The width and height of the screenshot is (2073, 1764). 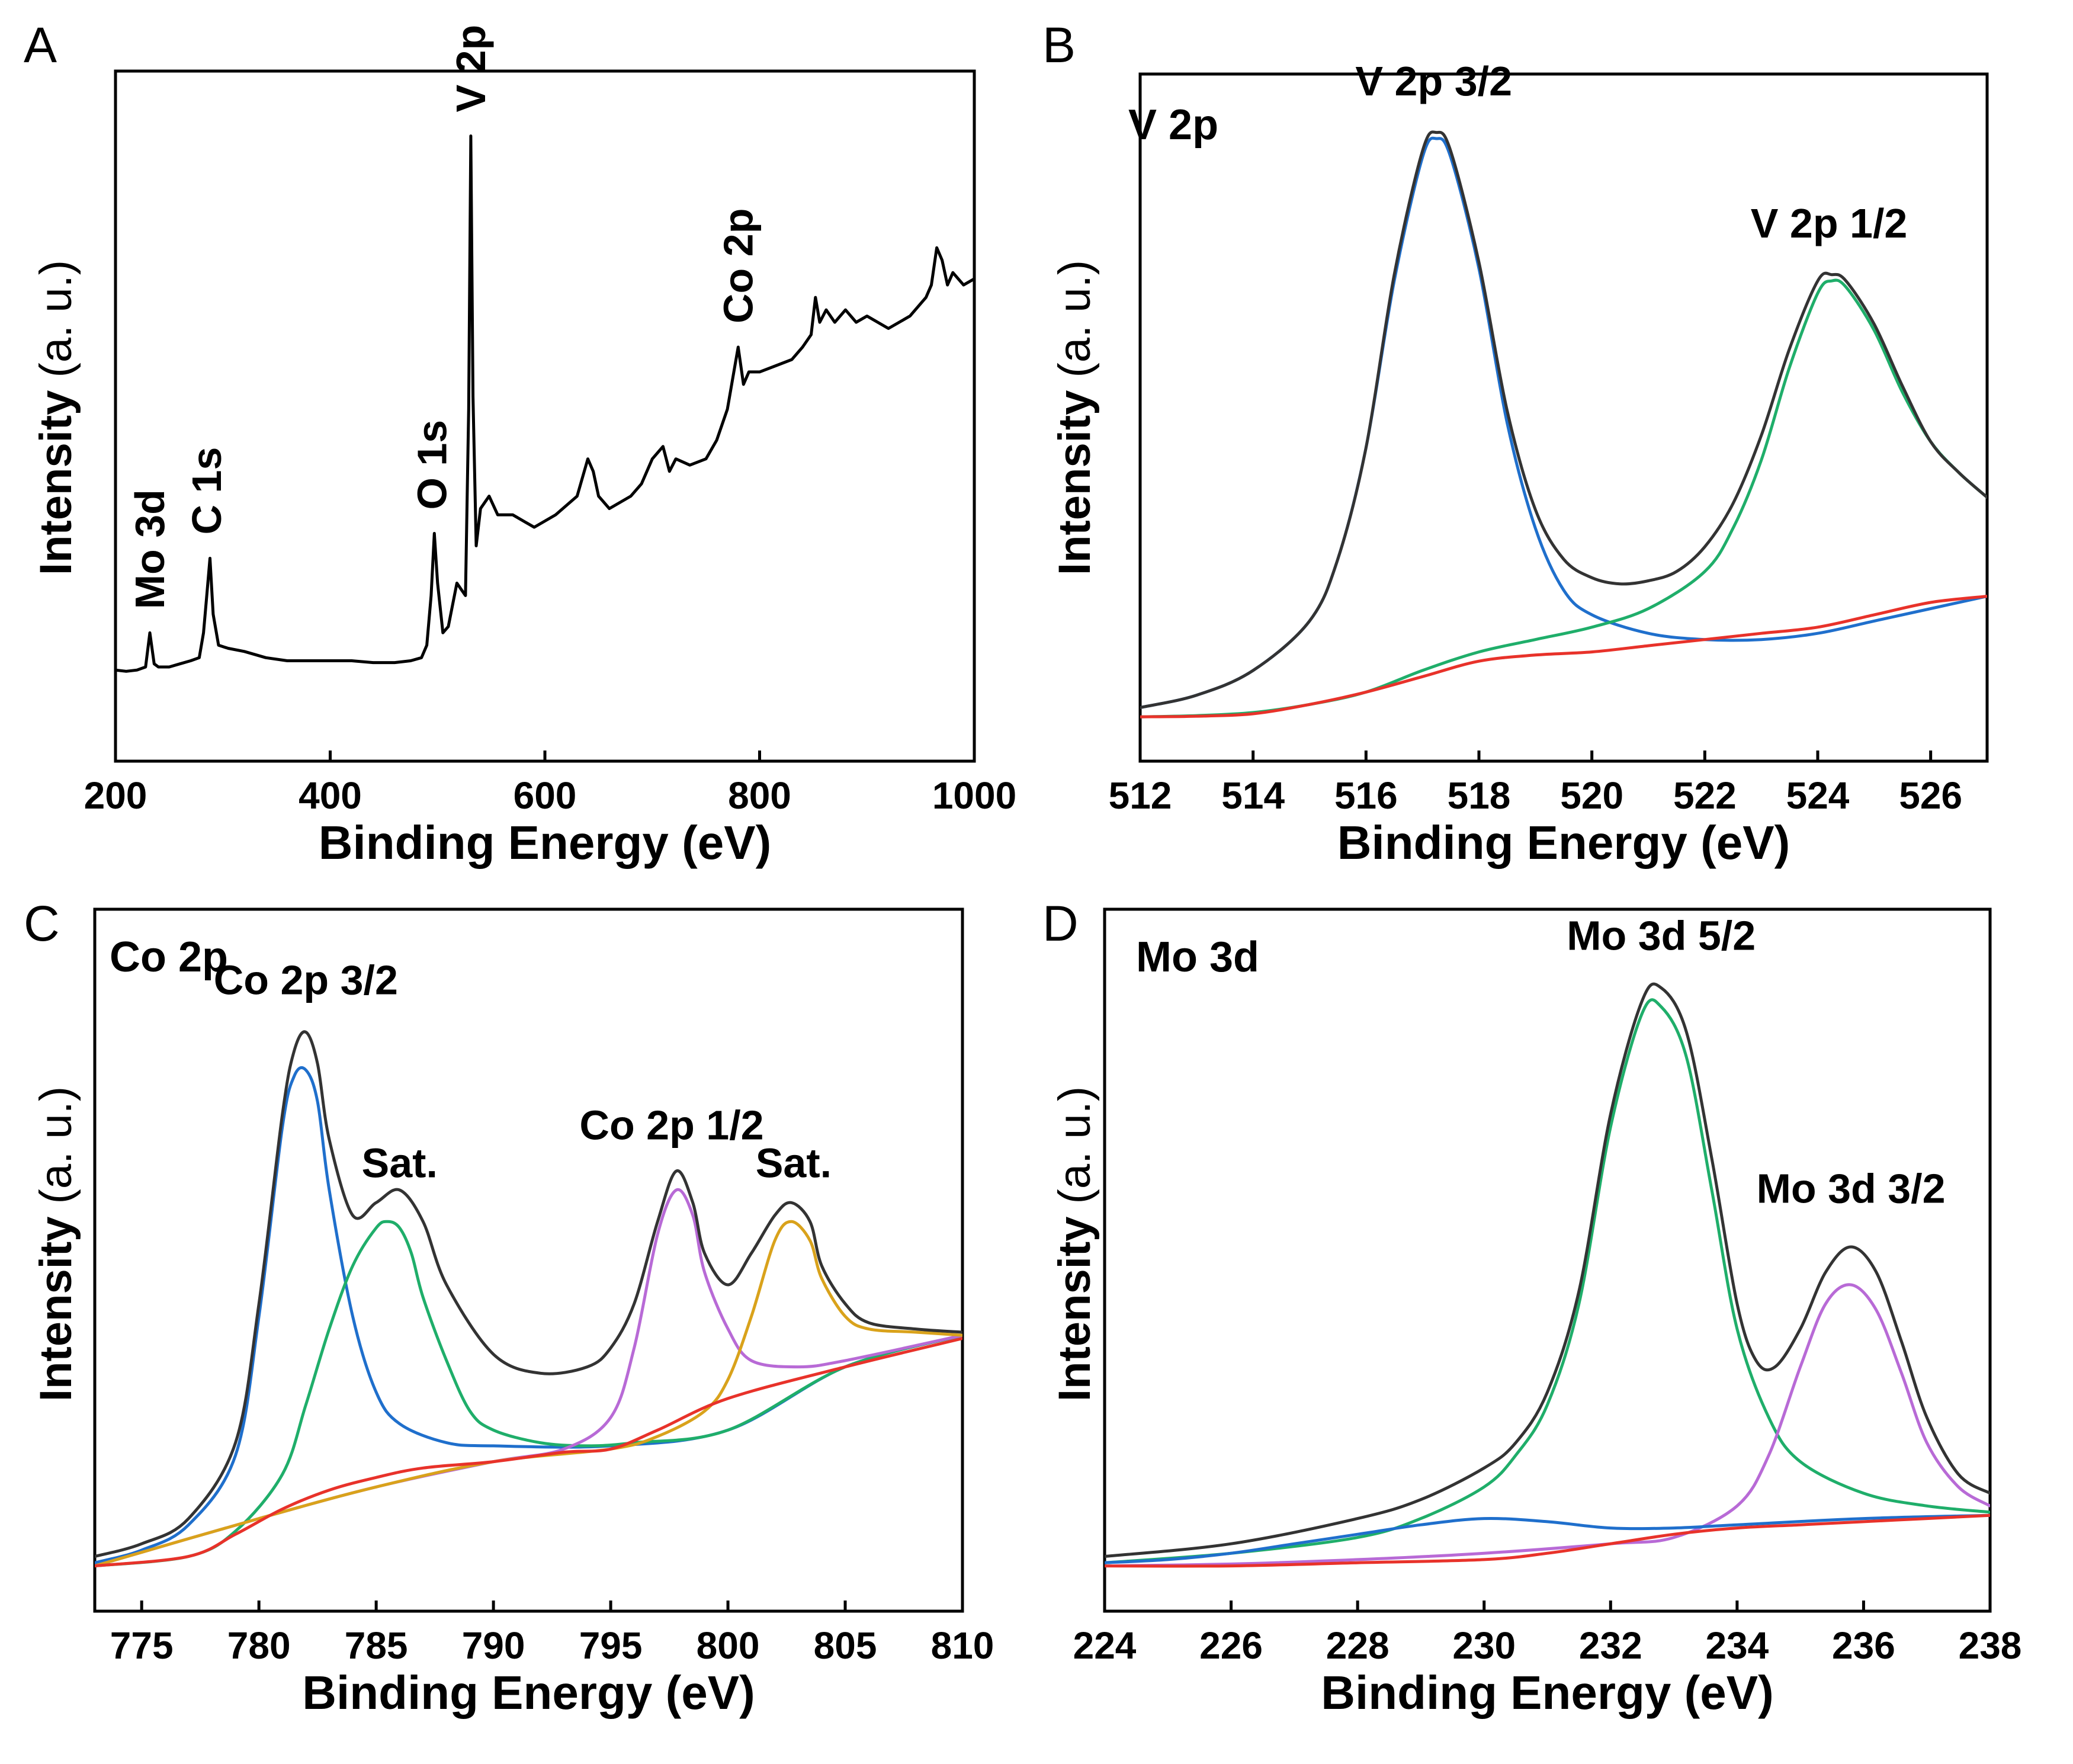 I want to click on panel-letter: C, so click(x=42, y=924).